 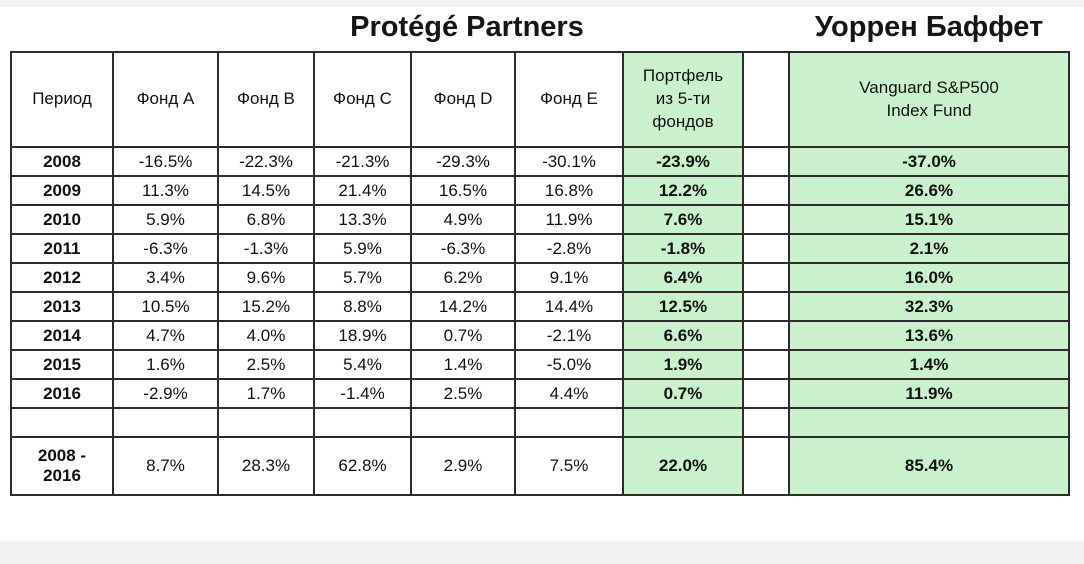 I want to click on row-2009-spacer, so click(x=766, y=190).